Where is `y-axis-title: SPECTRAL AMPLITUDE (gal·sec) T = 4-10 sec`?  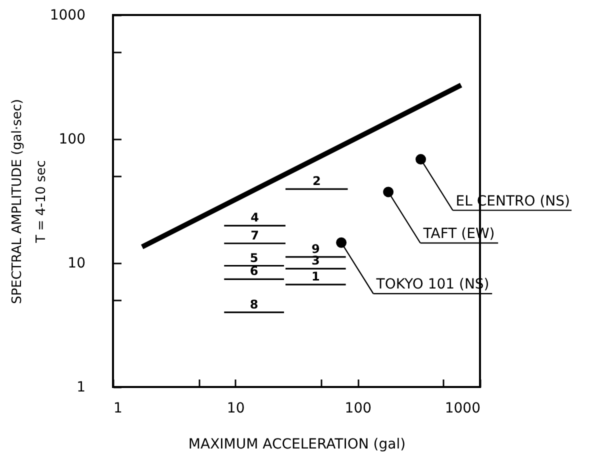
y-axis-title: SPECTRAL AMPLITUDE (gal·sec) T = 4-10 sec is located at coordinates (29, 201).